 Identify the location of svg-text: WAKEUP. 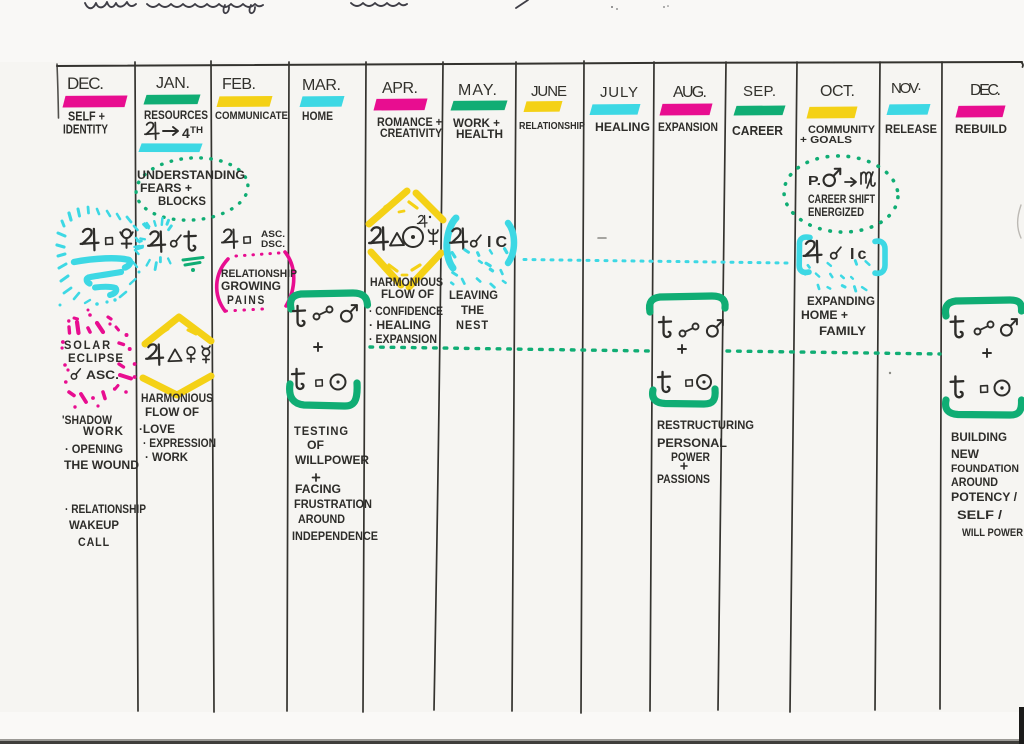
(94, 525).